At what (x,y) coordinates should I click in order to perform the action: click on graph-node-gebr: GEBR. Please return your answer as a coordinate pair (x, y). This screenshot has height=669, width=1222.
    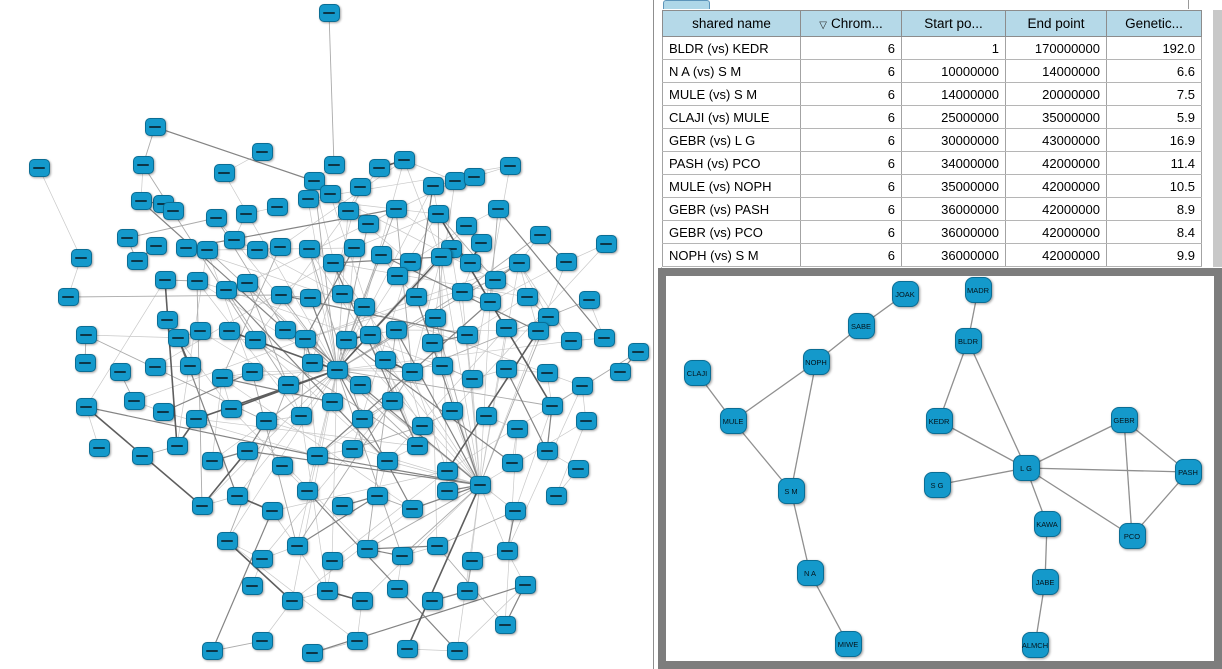
    Looking at the image, I should click on (1124, 420).